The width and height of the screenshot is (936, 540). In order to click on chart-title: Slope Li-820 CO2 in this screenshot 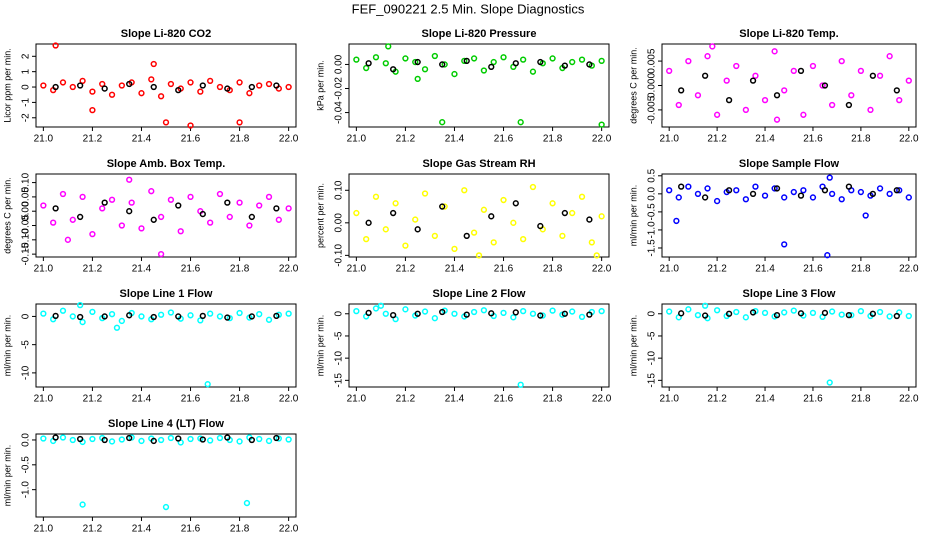, I will do `click(166, 34)`.